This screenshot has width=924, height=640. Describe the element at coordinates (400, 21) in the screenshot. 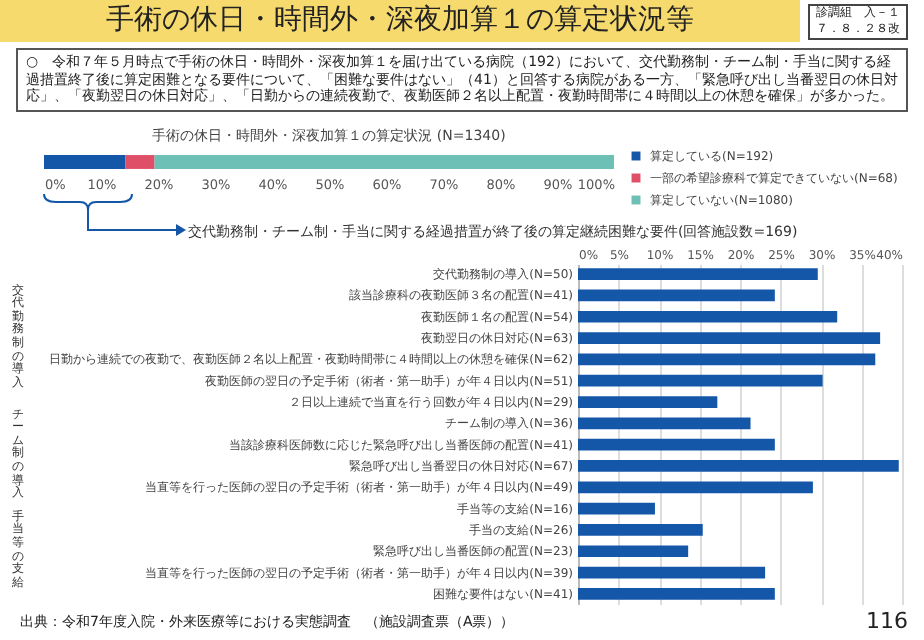

I see `text: 手術の休日・時間外・深夜加算１の算定状況等` at that location.